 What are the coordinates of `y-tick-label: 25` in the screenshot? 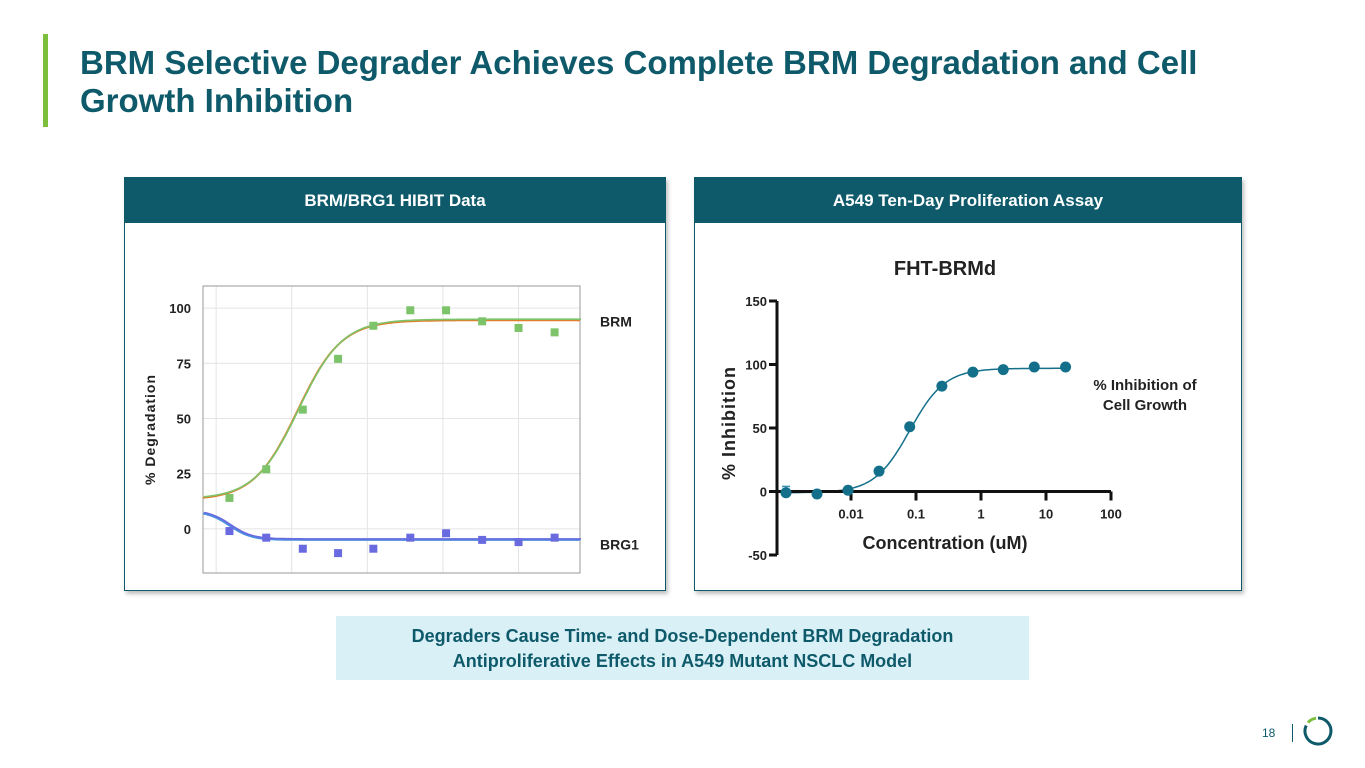 It's located at (184, 474).